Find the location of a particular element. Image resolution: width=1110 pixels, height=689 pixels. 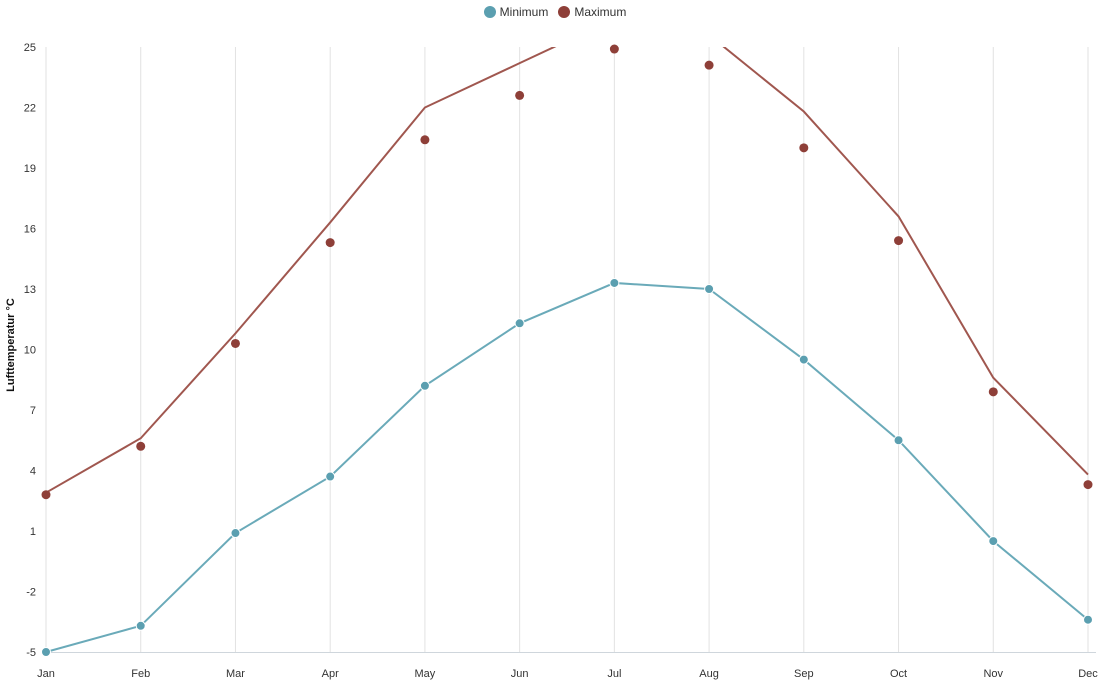

legend-swatch-maximum is located at coordinates (564, 12).